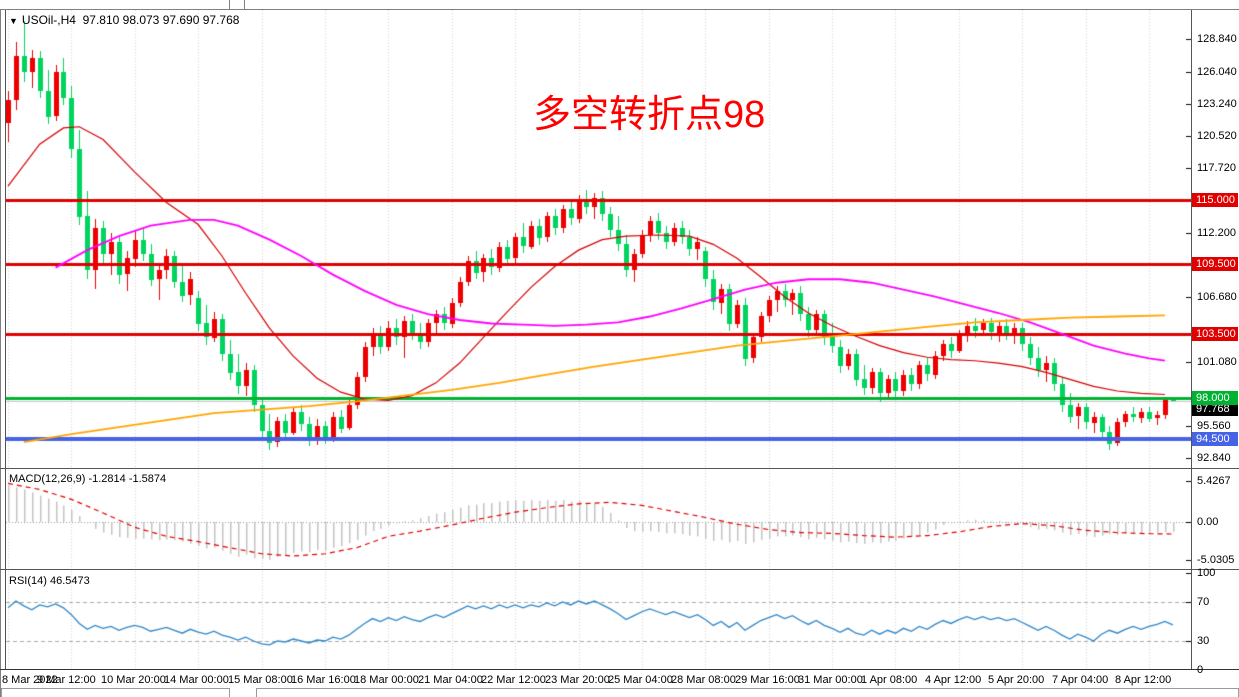  What do you see at coordinates (1016, 680) in the screenshot?
I see `time-axis-label: 5 Apr 20:00` at bounding box center [1016, 680].